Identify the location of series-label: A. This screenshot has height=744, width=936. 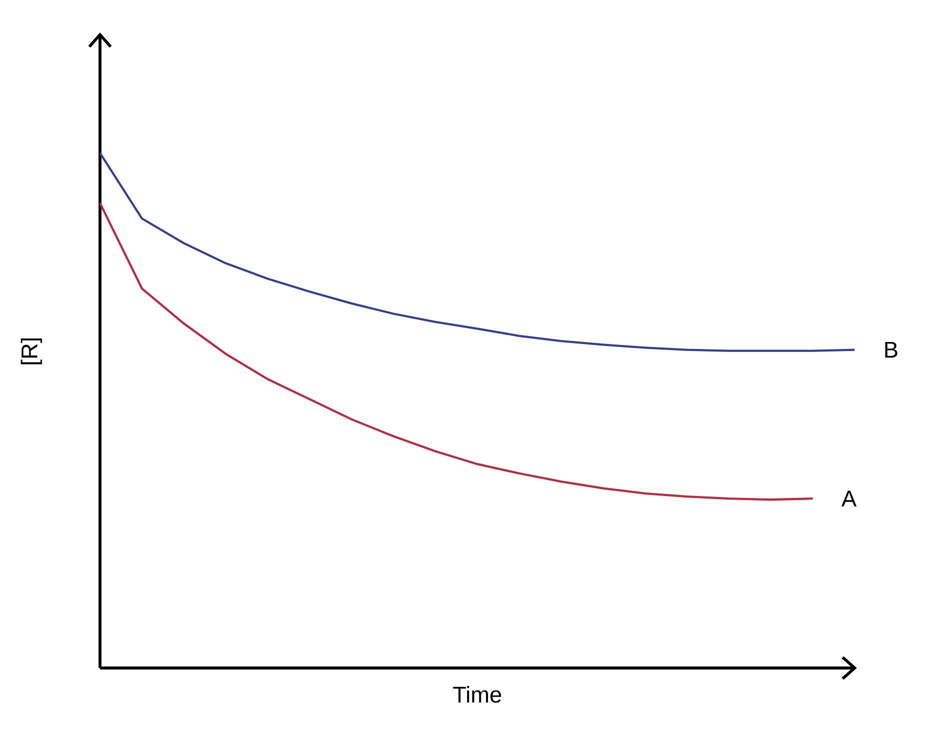
(849, 498).